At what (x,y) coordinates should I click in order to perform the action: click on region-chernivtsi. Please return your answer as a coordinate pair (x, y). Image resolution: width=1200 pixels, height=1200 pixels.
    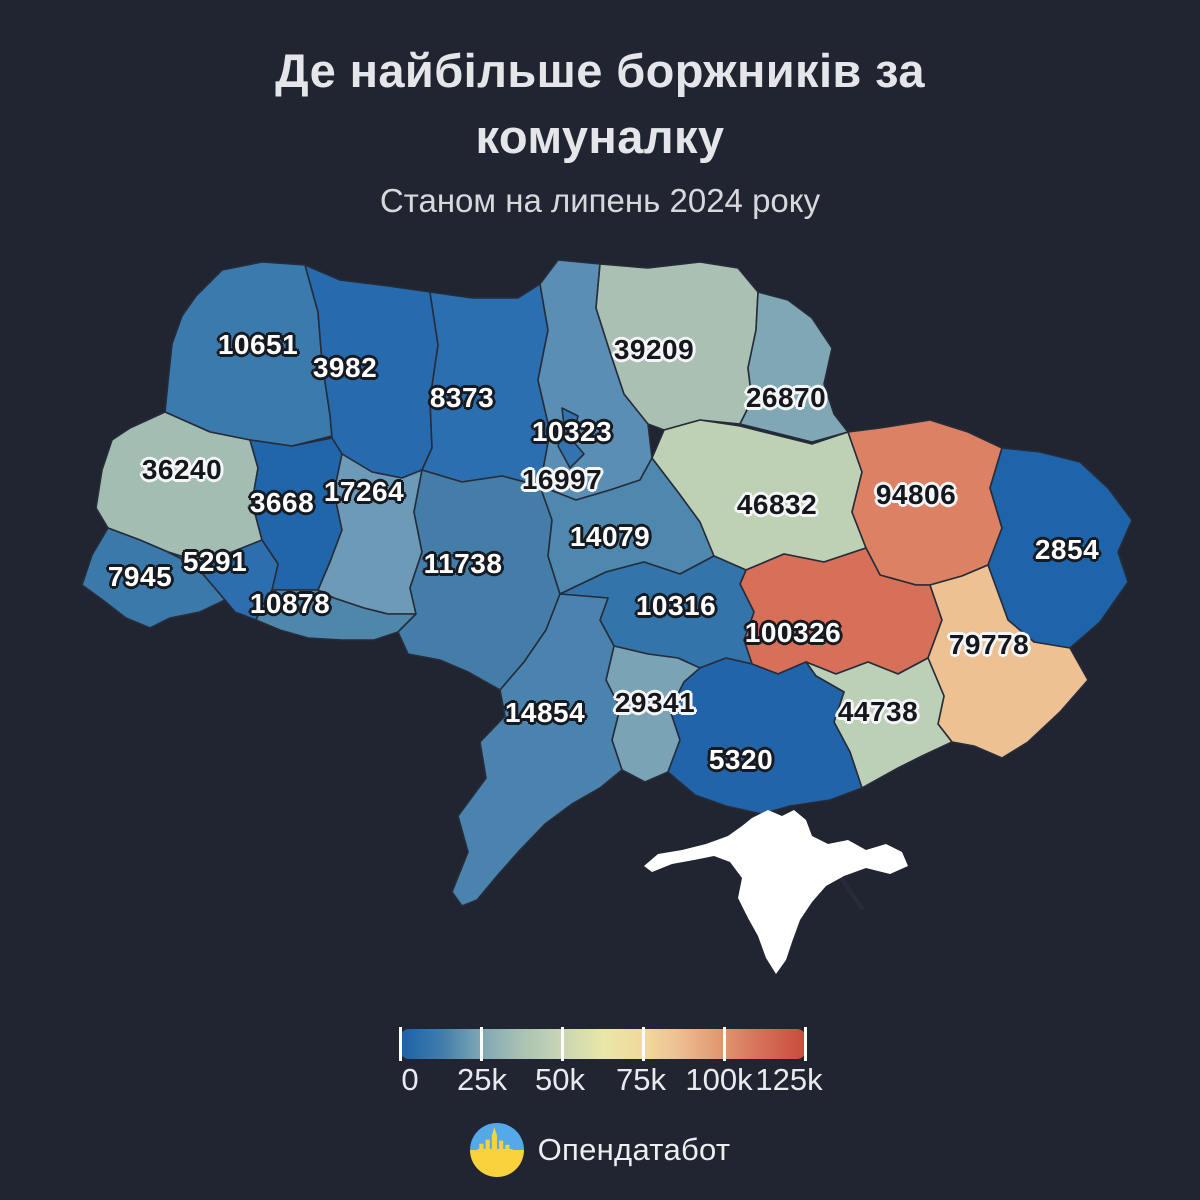
    Looking at the image, I should click on (336, 615).